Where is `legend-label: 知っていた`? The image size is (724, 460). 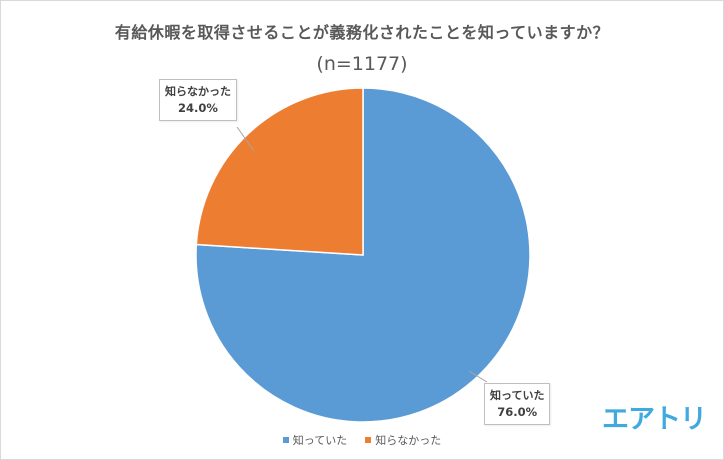
legend-label: 知っていた is located at coordinates (320, 440).